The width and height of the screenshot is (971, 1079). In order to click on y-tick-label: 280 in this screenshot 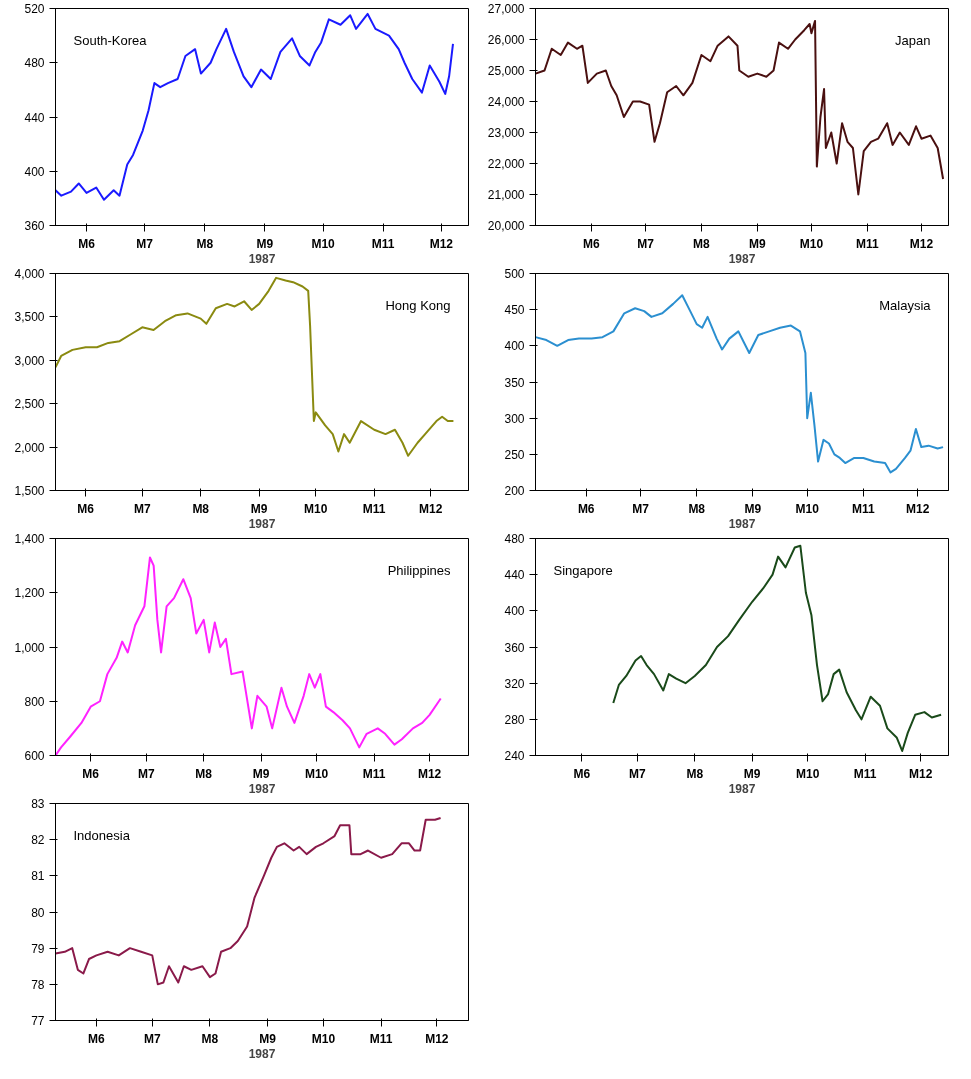, I will do `click(514, 719)`.